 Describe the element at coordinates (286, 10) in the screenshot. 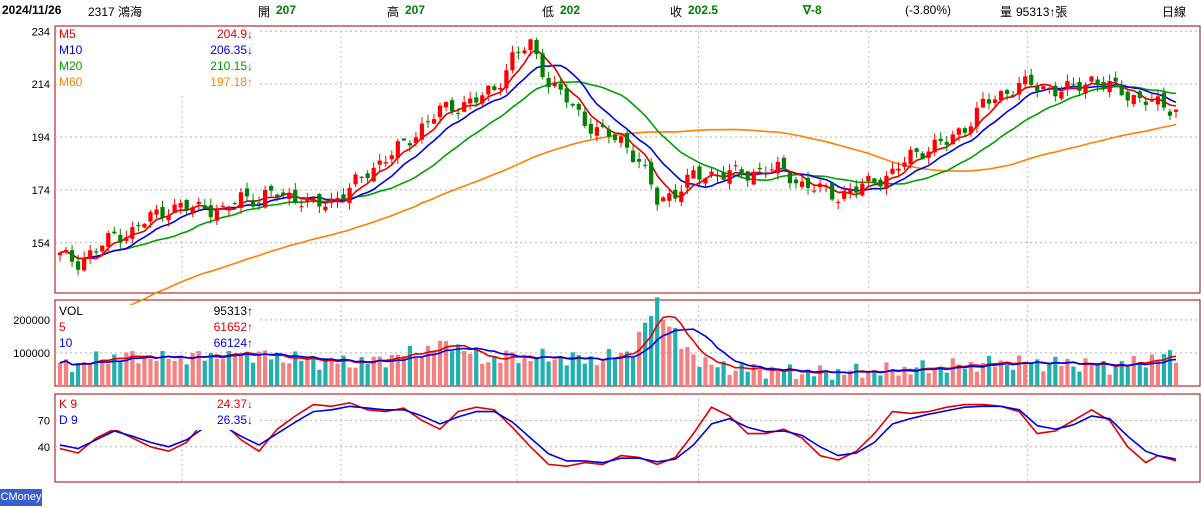

I see `open-value: 207` at that location.